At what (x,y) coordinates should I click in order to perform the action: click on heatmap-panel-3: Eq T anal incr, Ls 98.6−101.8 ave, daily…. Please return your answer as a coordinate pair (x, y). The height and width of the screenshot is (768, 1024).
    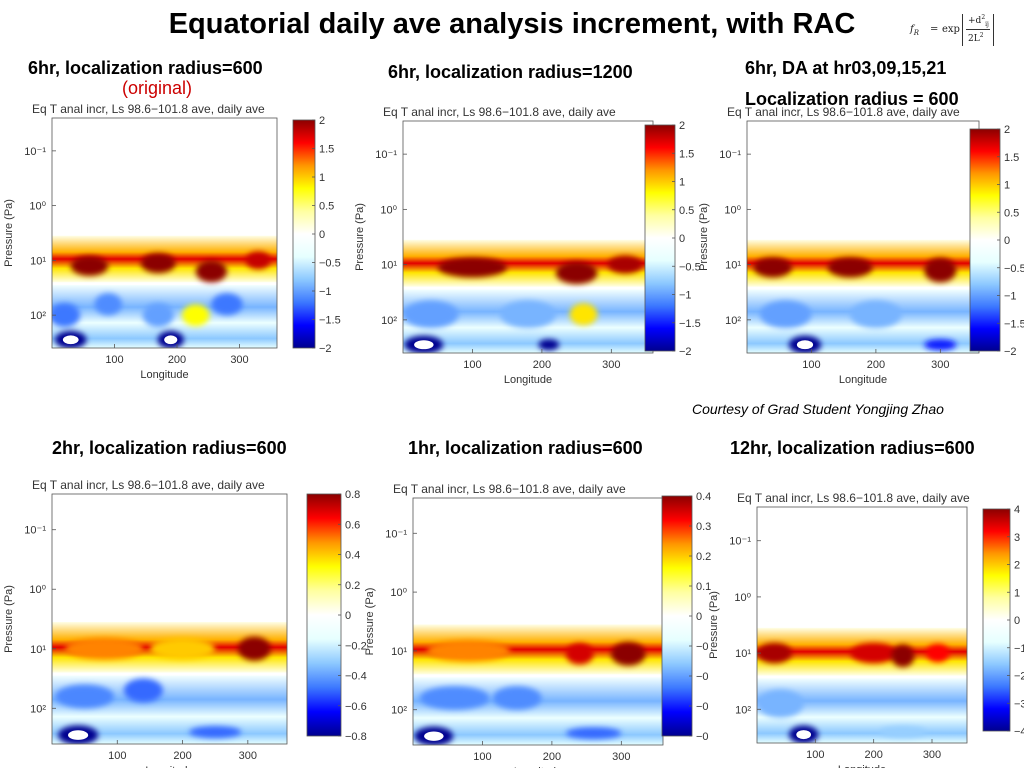
    Looking at the image, I should click on (861, 245).